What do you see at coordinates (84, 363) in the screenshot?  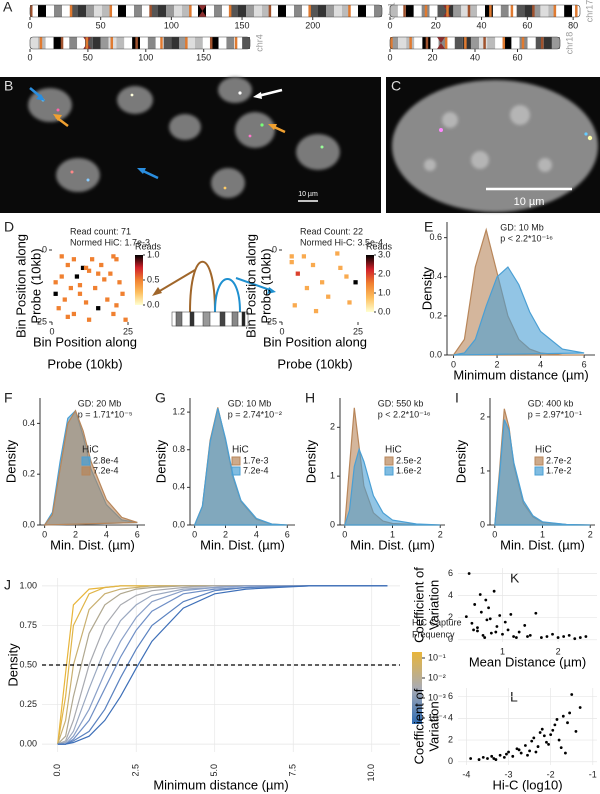 I see `x-axis-title: Probe (10kb)` at bounding box center [84, 363].